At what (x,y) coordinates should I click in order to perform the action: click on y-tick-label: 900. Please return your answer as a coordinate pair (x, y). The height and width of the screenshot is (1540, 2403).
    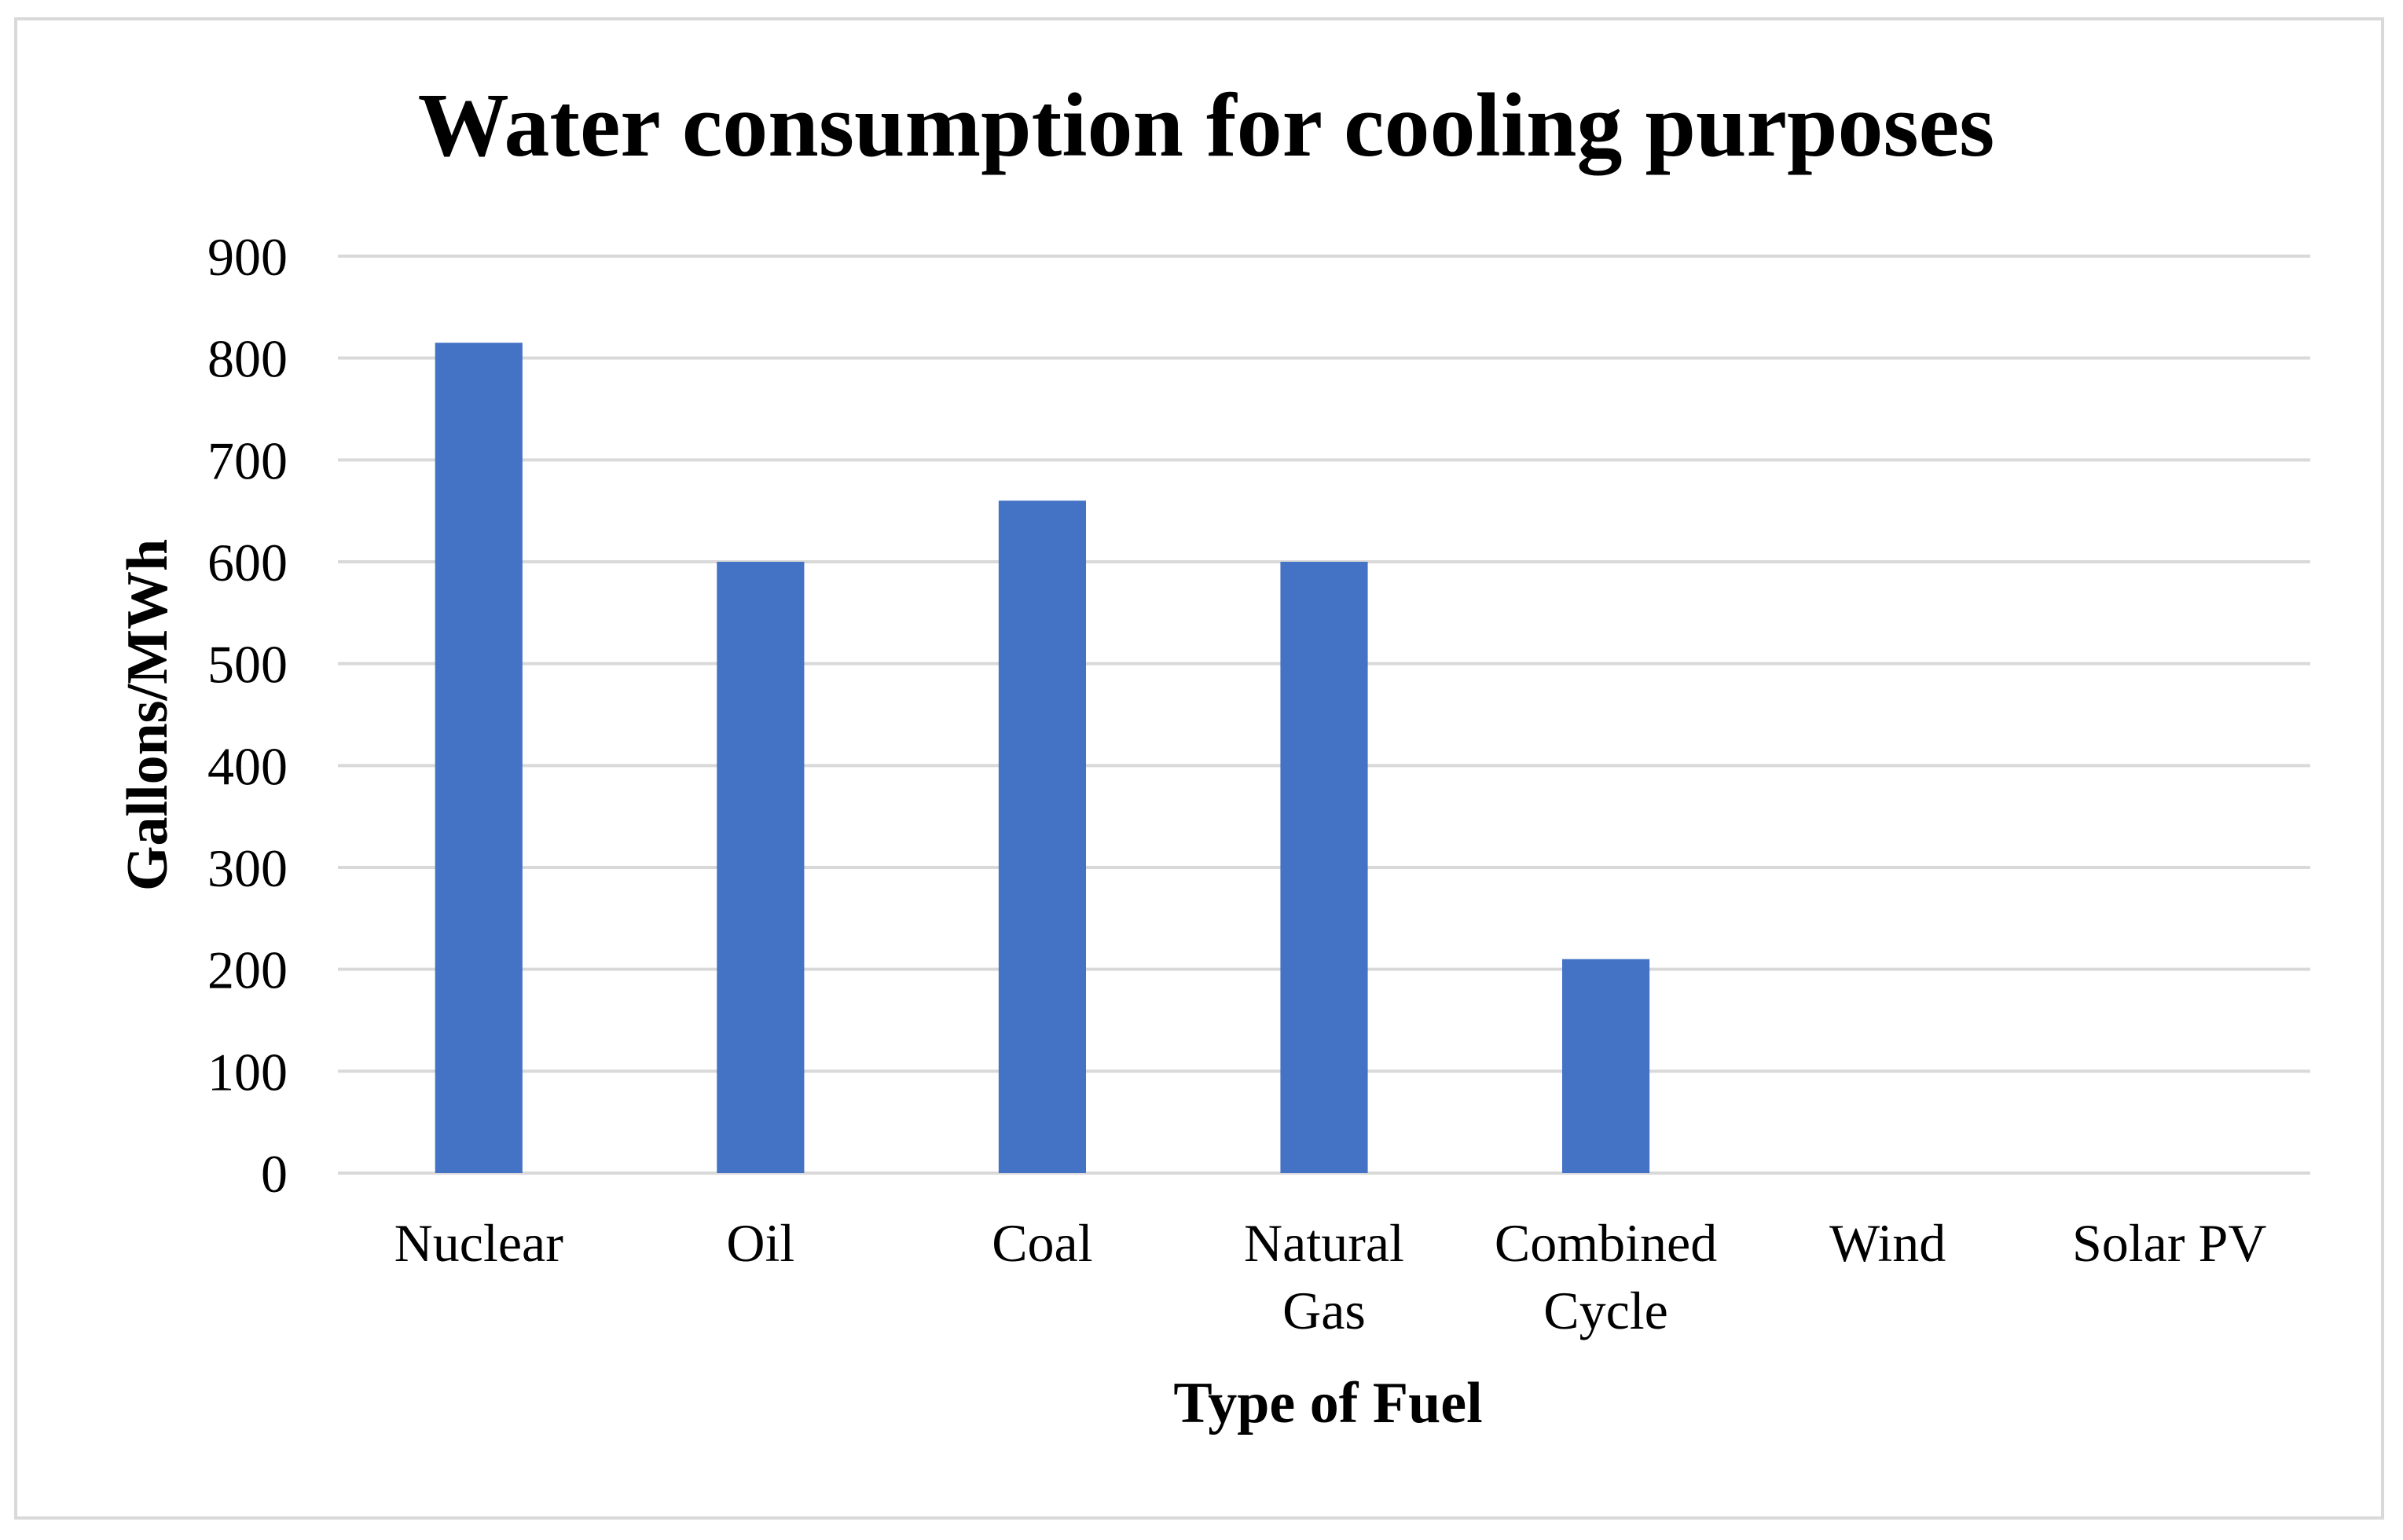
    Looking at the image, I should click on (247, 257).